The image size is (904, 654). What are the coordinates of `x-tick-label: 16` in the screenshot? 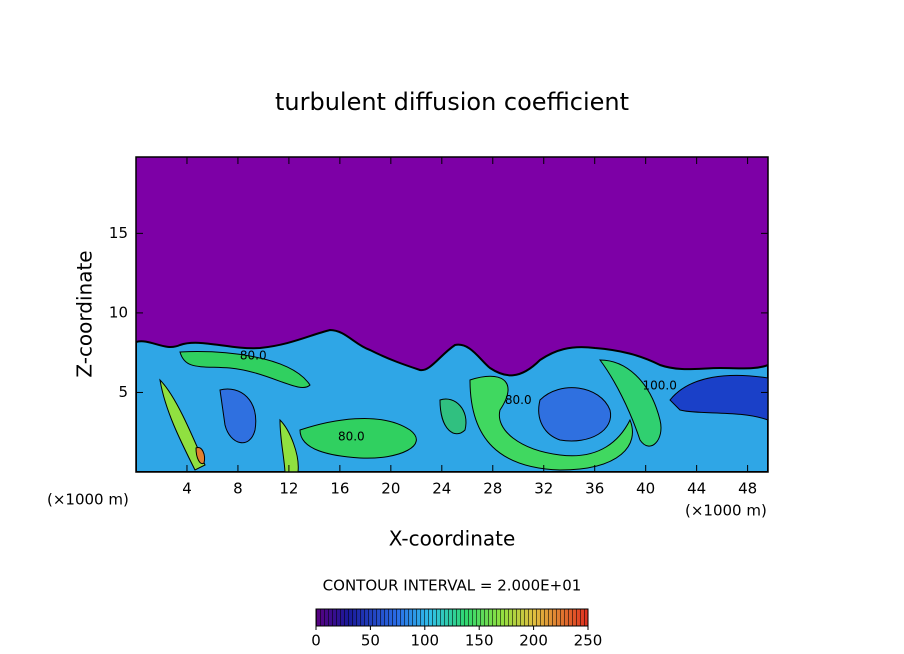 It's located at (339, 489).